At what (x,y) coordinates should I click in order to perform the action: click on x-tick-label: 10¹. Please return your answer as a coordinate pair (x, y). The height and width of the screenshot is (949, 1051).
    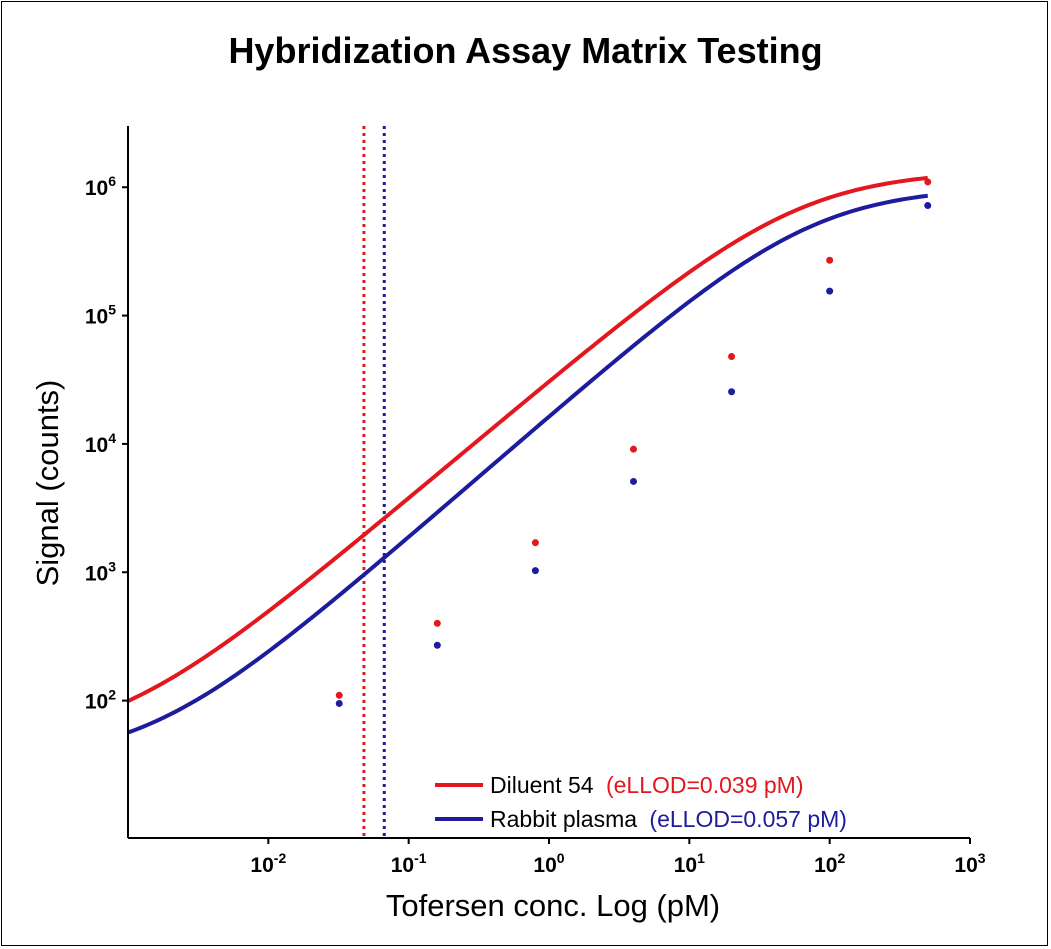
    Looking at the image, I should click on (689, 863).